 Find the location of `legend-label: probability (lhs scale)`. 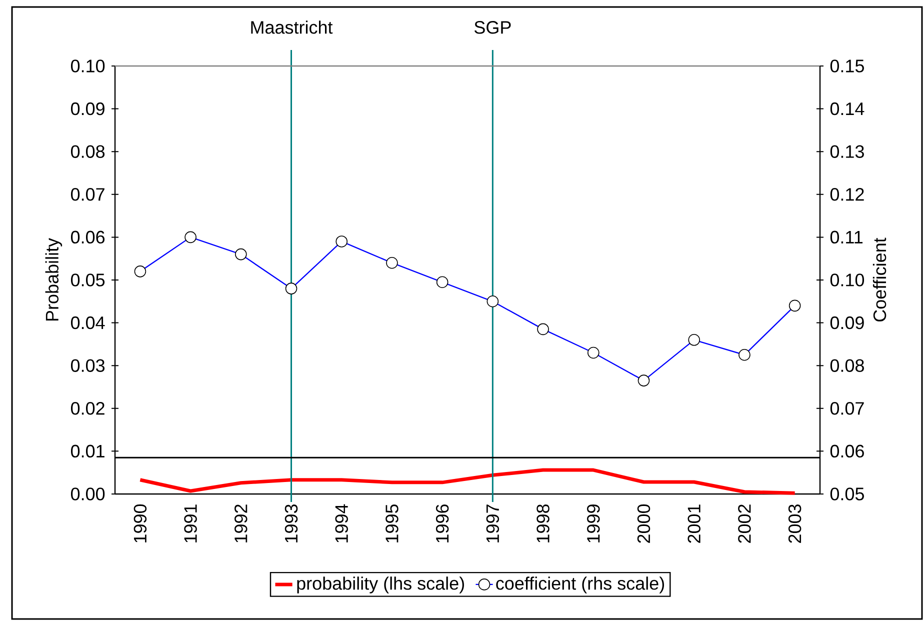

legend-label: probability (lhs scale) is located at coordinates (380, 585).